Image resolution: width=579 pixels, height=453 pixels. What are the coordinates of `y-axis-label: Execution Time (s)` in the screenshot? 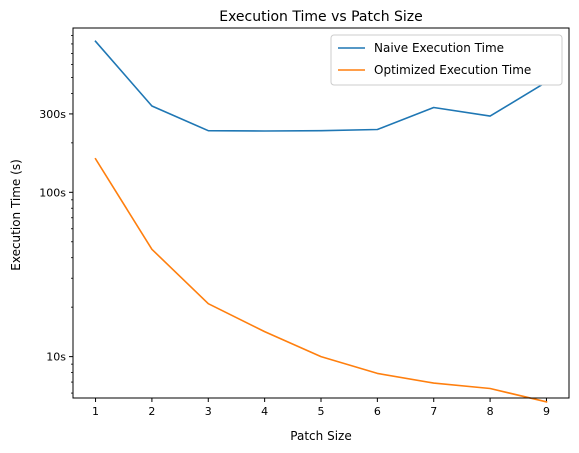 It's located at (16, 215).